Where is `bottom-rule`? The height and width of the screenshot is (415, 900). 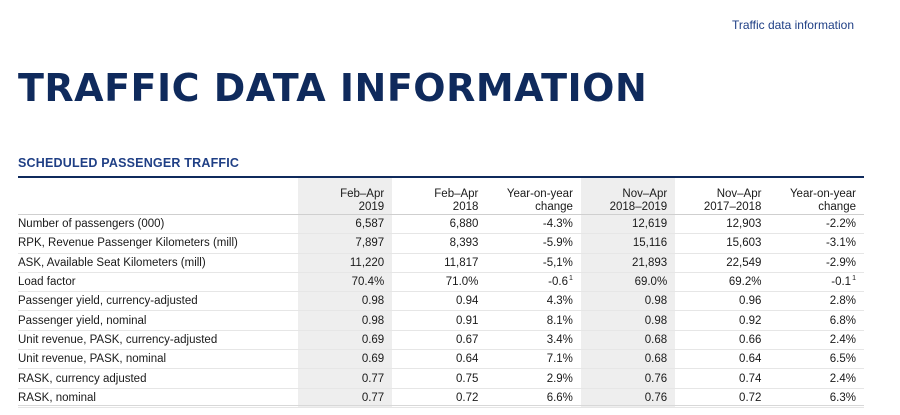 bottom-rule is located at coordinates (441, 405).